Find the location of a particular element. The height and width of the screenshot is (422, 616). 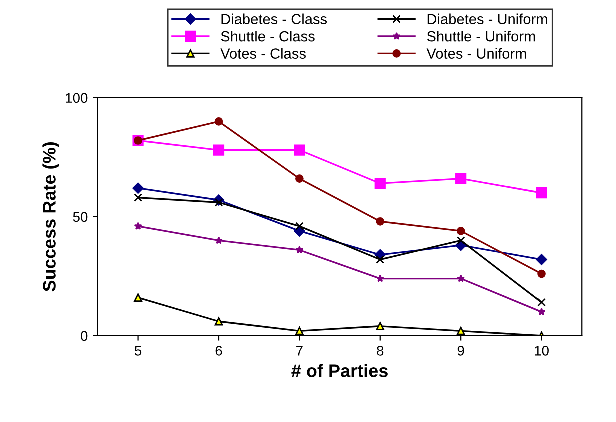

legend-label: Diabetes - Class is located at coordinates (275, 19).